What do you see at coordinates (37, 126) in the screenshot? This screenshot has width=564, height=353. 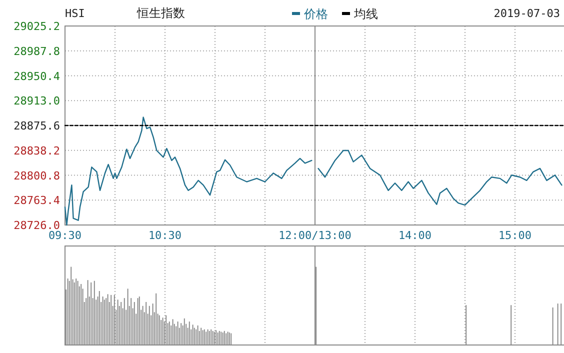 I see `y-tick-label: 28875.6` at bounding box center [37, 126].